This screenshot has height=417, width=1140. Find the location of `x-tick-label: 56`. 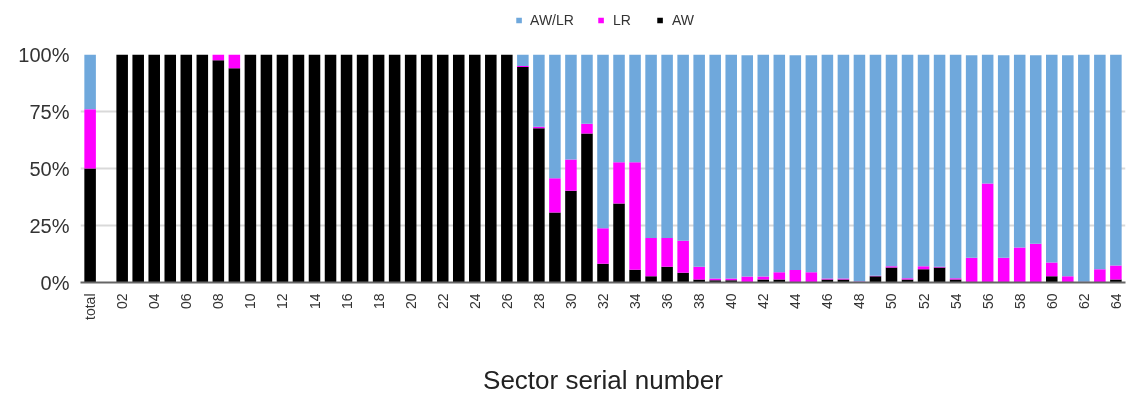

x-tick-label: 56 is located at coordinates (987, 301).